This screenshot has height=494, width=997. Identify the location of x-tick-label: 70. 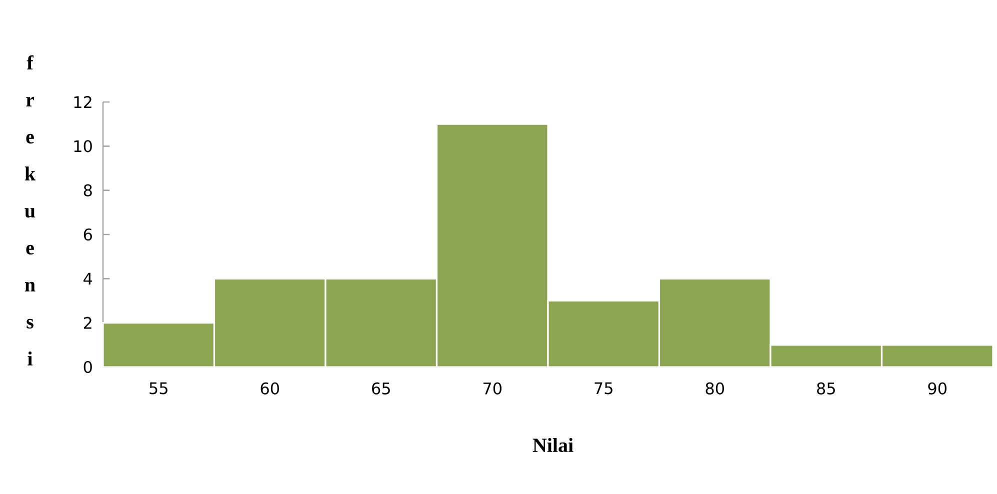
(493, 388).